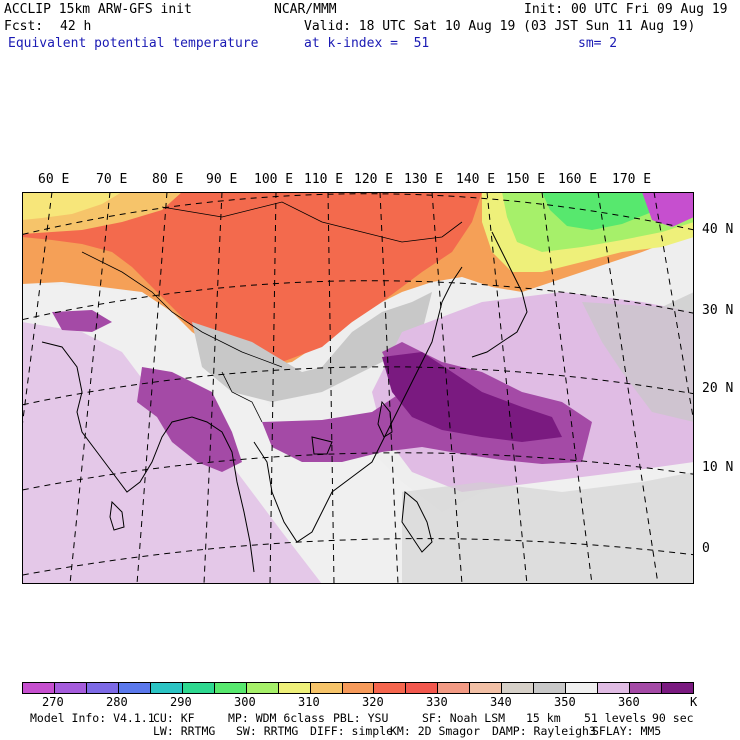  What do you see at coordinates (184, 731) in the screenshot?
I see `footer-item: LW: RRTMG` at bounding box center [184, 731].